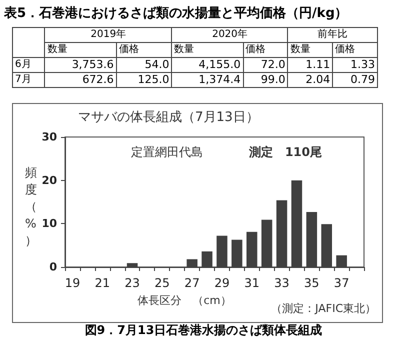 Image resolution: width=407 pixels, height=347 pixels. What do you see at coordinates (219, 79) in the screenshot?
I see `text: 1,374.4` at bounding box center [219, 79].